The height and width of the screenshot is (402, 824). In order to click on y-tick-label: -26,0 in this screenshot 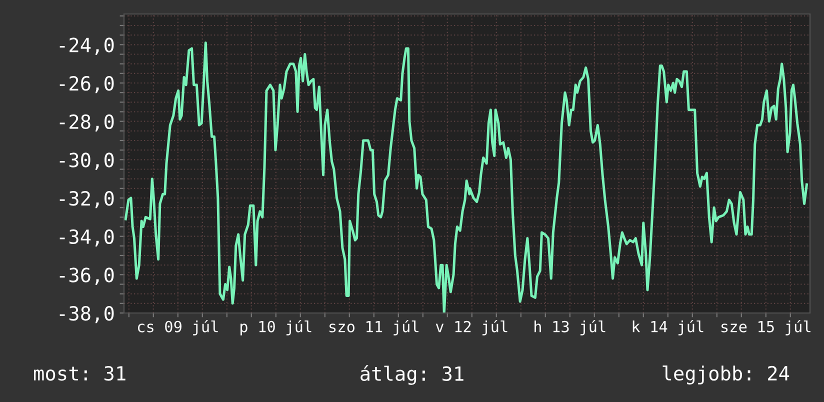, I will do `click(87, 85)`.